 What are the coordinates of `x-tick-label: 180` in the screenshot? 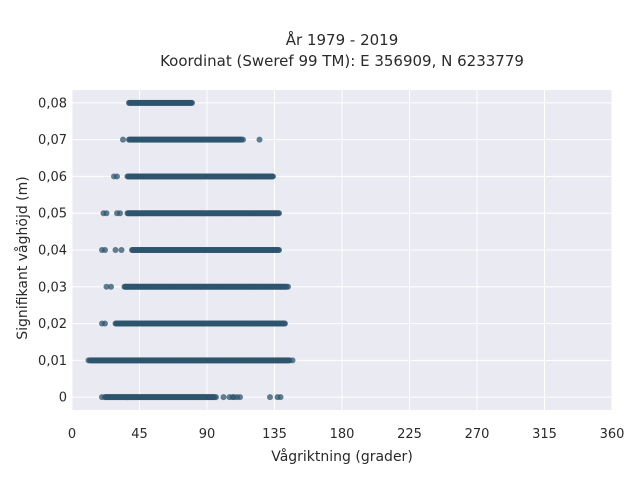 It's located at (342, 434).